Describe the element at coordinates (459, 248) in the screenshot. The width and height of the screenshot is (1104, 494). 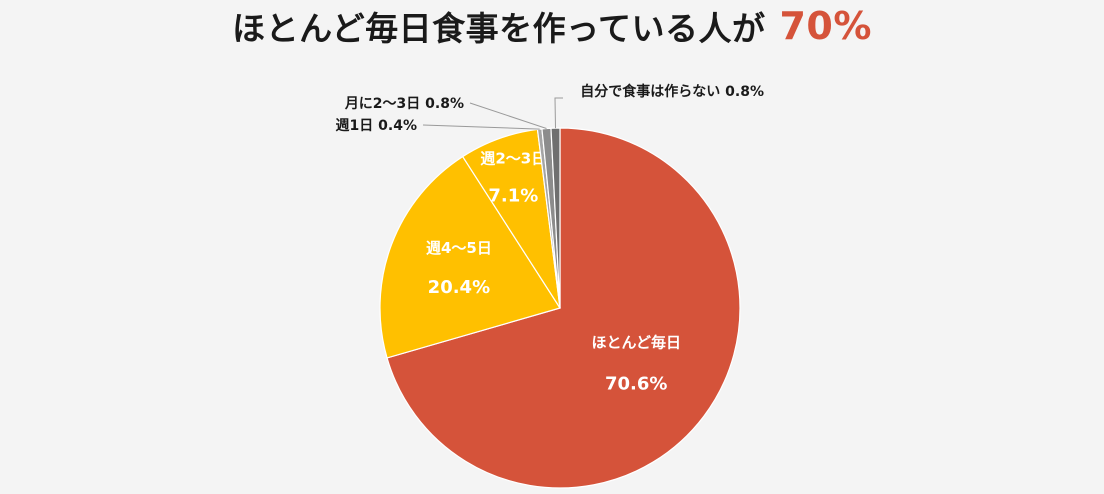
I see `slice-label: 週4～5日` at that location.